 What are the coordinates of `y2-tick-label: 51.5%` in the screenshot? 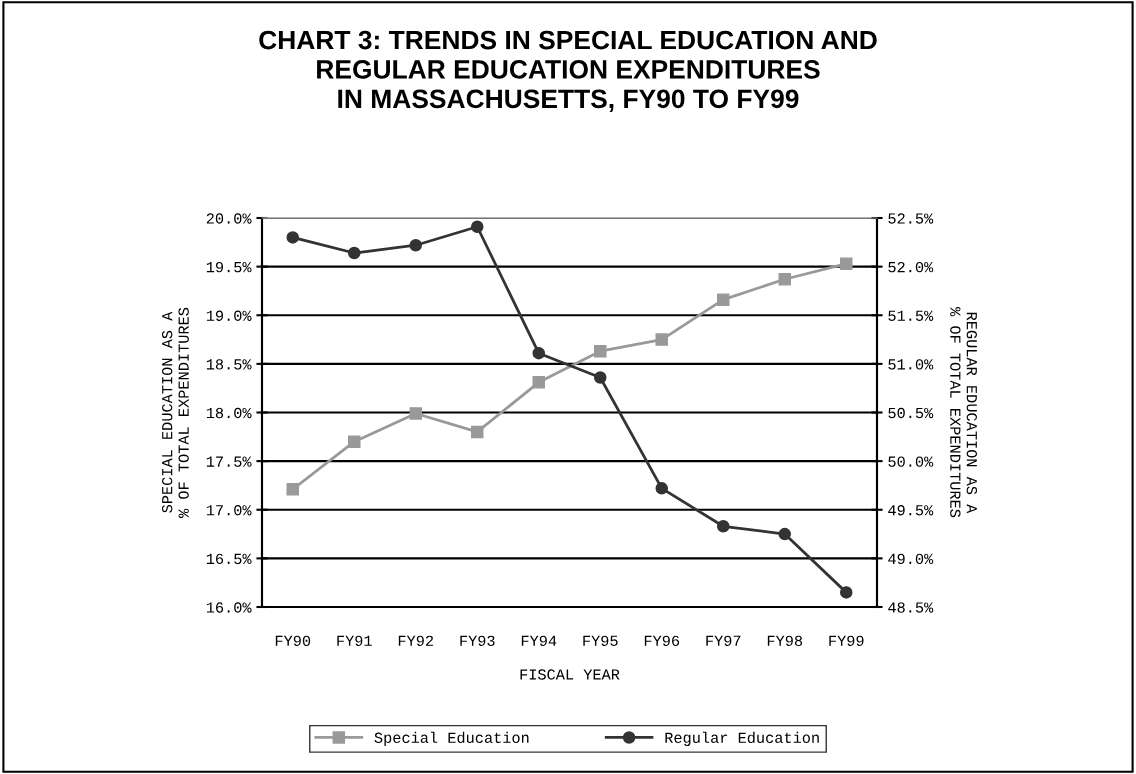 It's located at (911, 315).